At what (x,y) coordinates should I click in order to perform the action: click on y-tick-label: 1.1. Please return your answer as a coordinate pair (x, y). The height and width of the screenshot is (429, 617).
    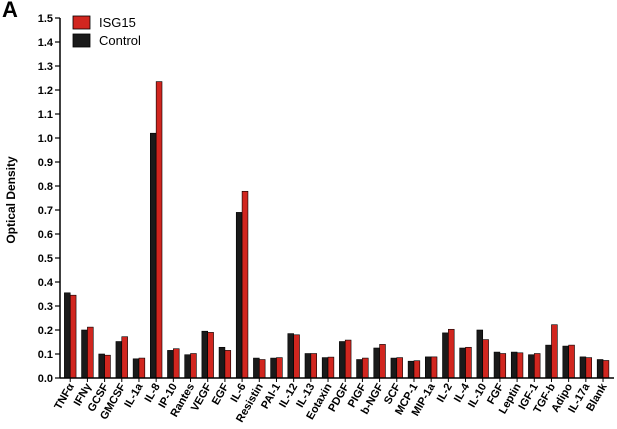
    Looking at the image, I should click on (45, 115).